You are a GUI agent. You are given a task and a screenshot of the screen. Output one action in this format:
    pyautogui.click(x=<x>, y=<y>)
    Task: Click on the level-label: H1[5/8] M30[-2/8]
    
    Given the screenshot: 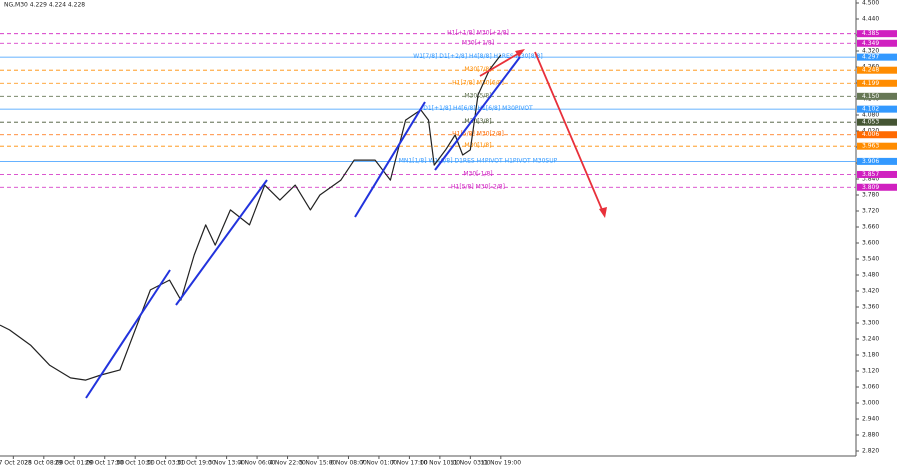 What is the action you would take?
    pyautogui.click(x=478, y=186)
    